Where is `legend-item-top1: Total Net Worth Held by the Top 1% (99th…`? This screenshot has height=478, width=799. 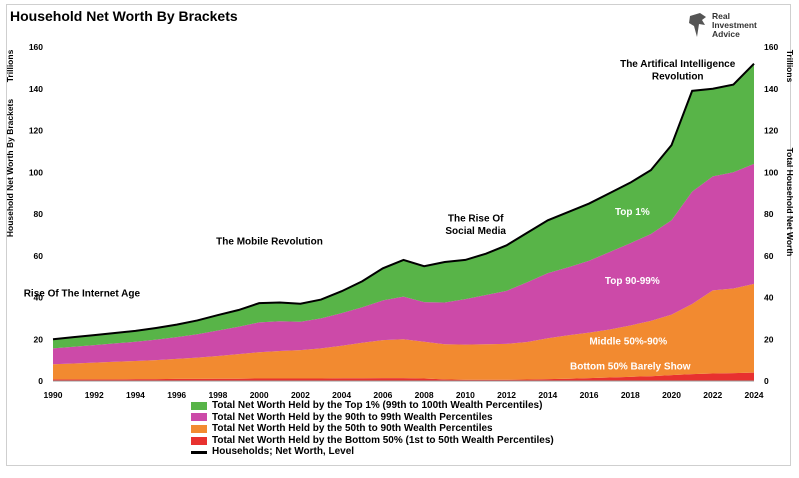
legend-item-top1: Total Net Worth Held by the Top 1% (99th… is located at coordinates (372, 406).